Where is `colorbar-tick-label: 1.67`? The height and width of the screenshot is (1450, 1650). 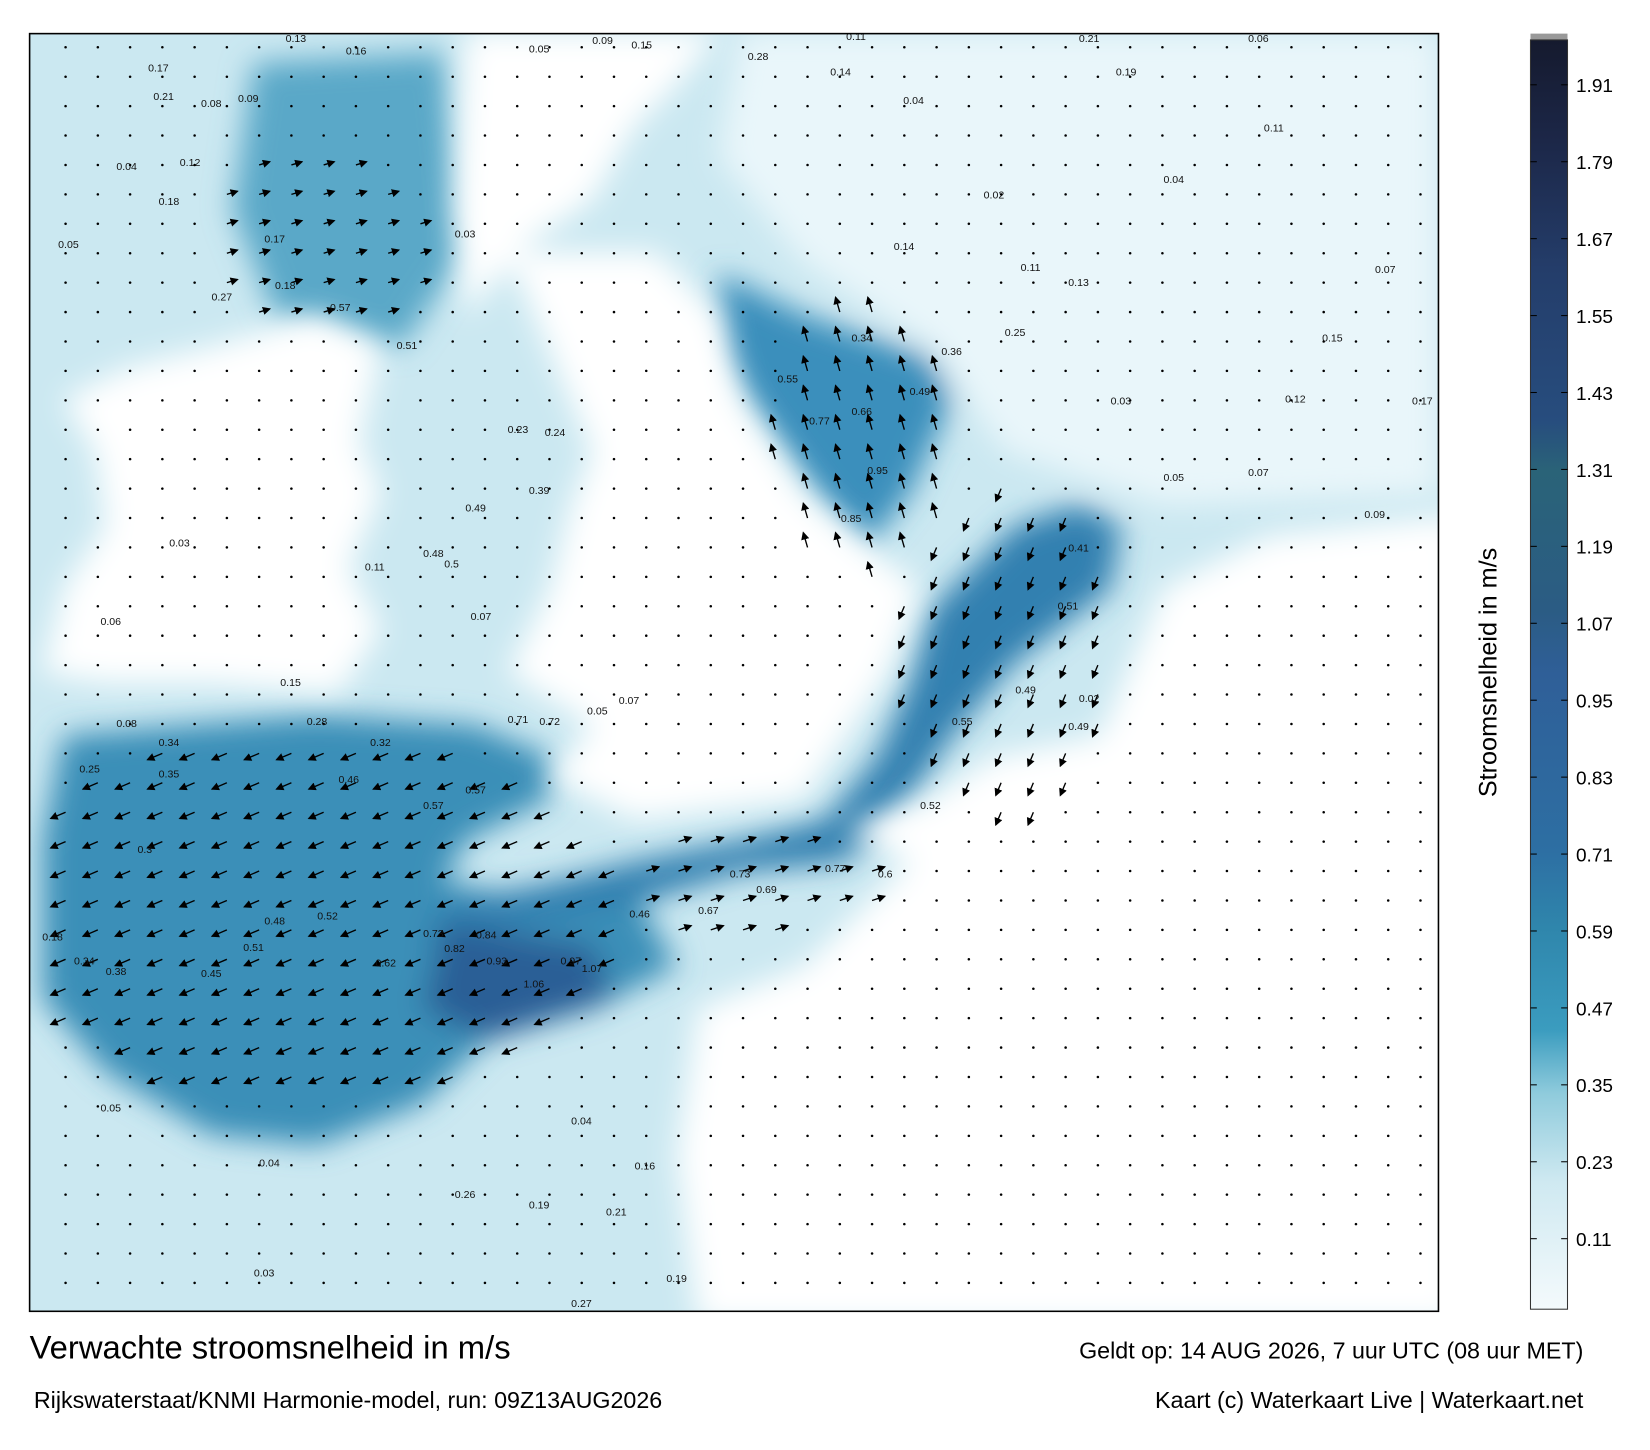
colorbar-tick-label: 1.67 is located at coordinates (1594, 240).